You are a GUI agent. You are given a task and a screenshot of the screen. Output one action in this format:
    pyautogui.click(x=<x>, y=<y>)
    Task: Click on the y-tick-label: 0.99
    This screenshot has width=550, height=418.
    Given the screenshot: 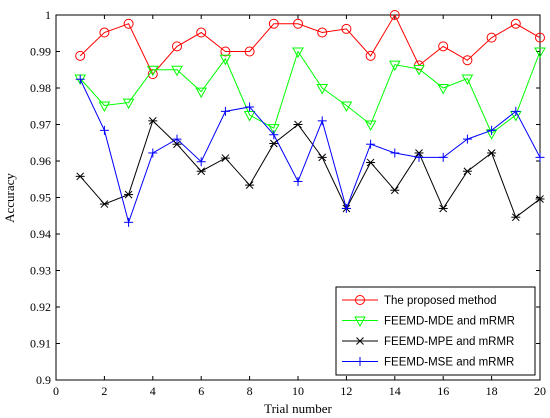 What is the action you would take?
    pyautogui.click(x=40, y=52)
    